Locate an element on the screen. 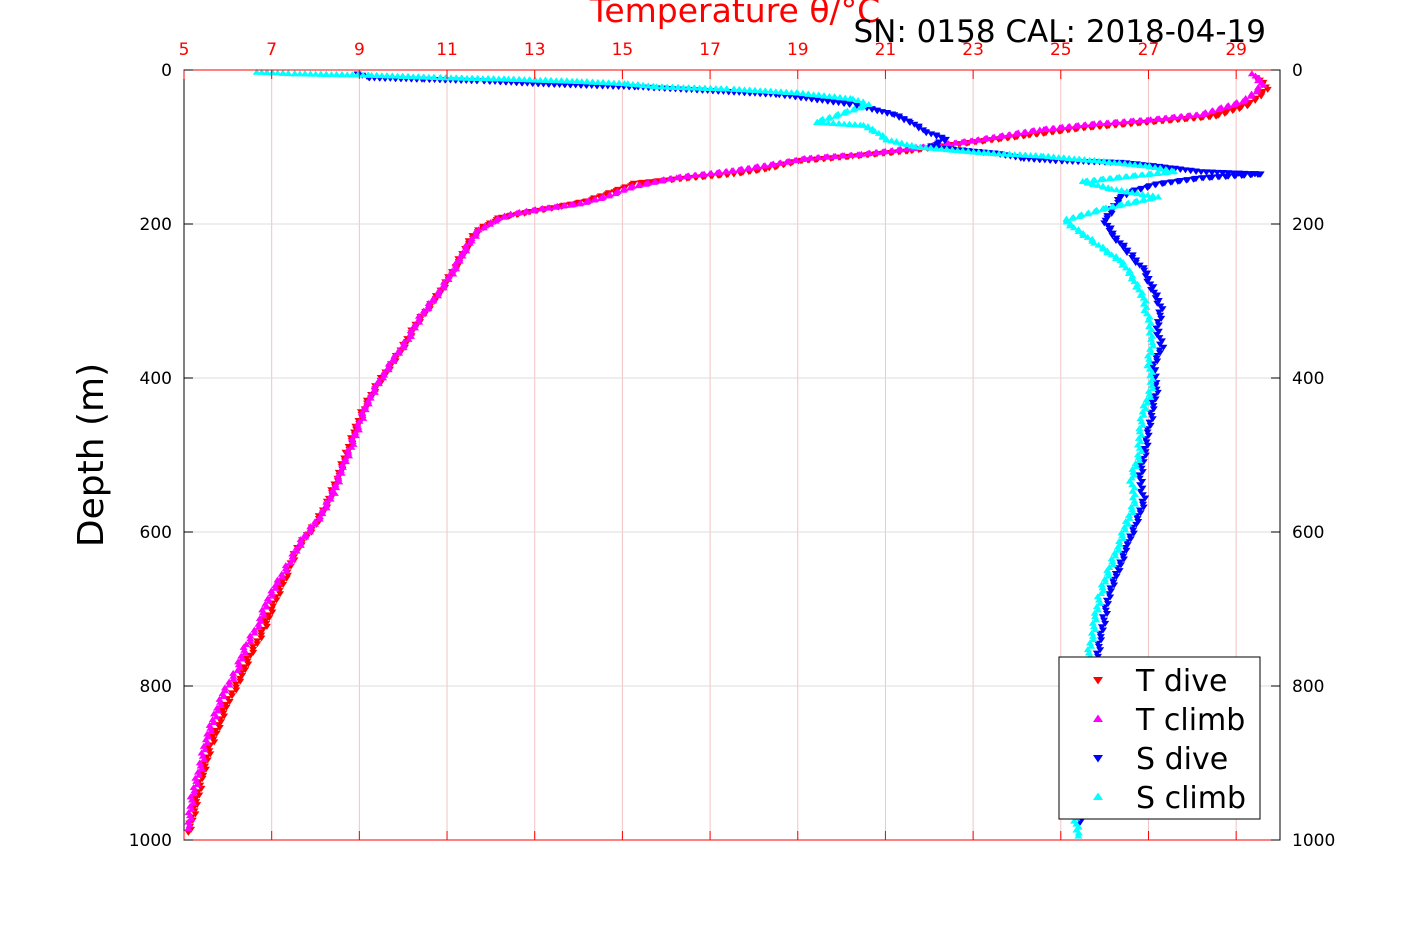 Image resolution: width=1417 pixels, height=945 pixels. legend-label: T climb is located at coordinates (1190, 720).